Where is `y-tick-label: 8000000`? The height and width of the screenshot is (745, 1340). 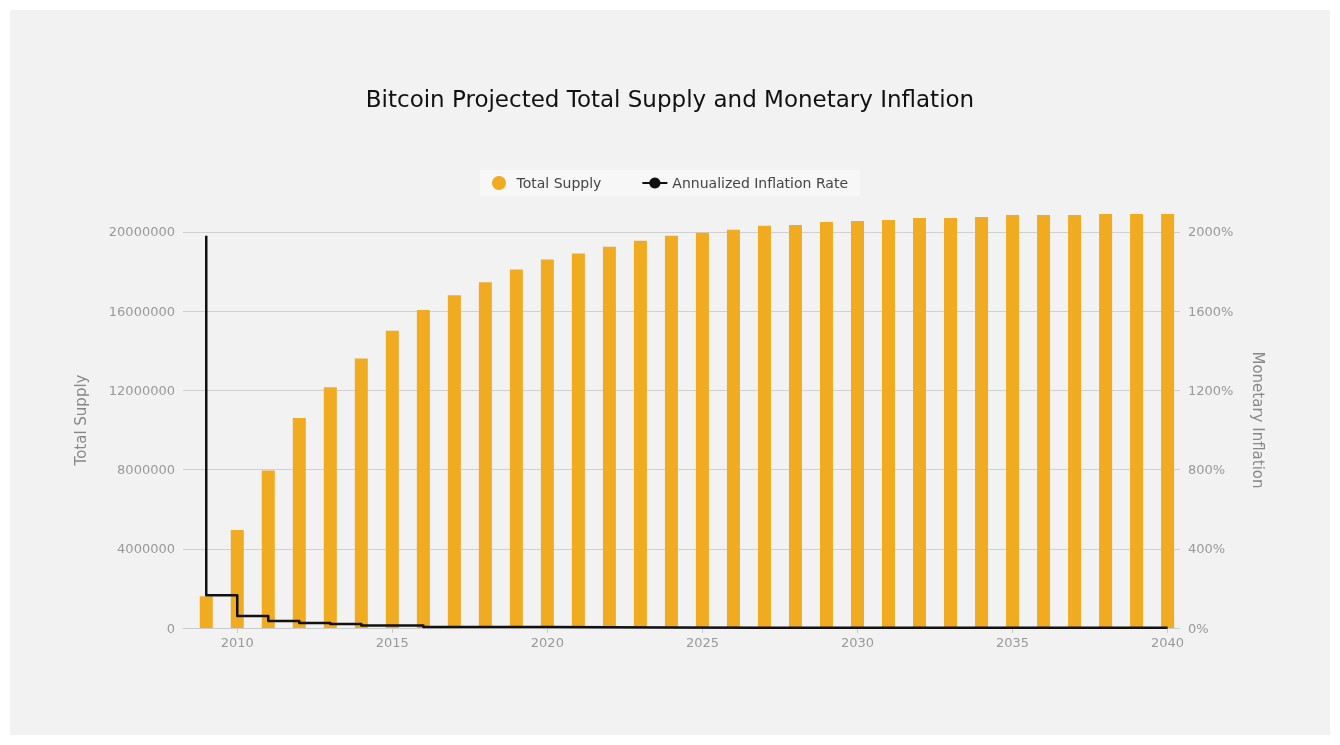 y-tick-label: 8000000 is located at coordinates (146, 470).